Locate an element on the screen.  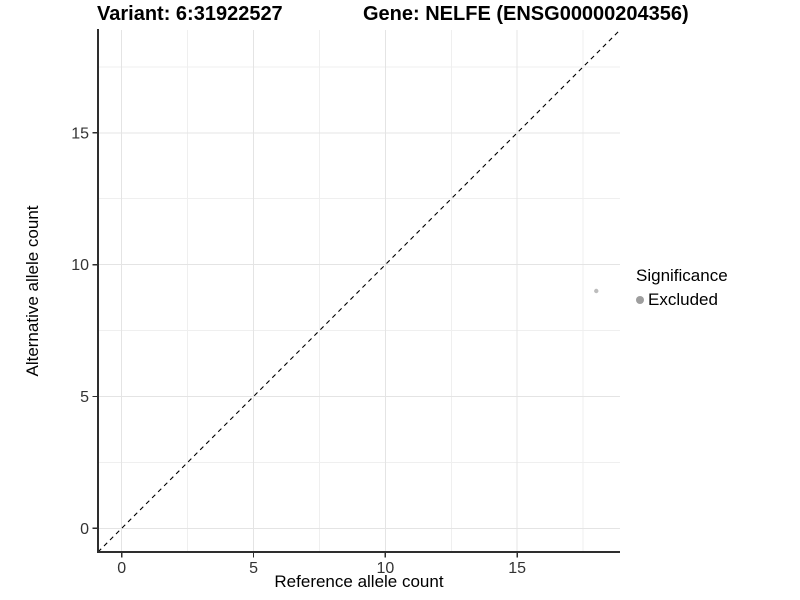
legend-point-icon is located at coordinates (640, 300).